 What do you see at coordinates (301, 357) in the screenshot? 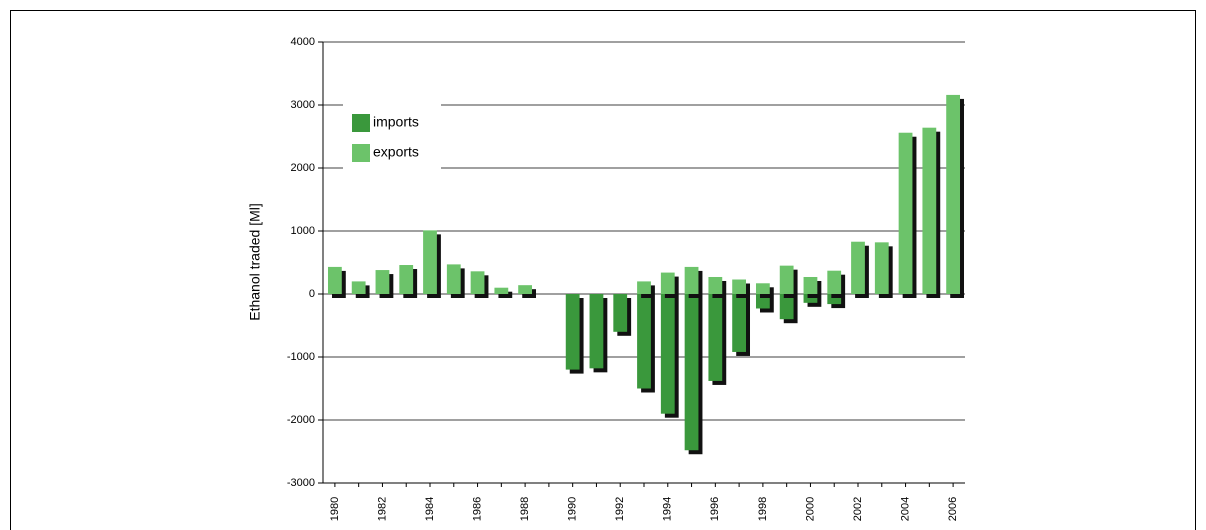
I see `y-tick-label: -1000` at bounding box center [301, 357].